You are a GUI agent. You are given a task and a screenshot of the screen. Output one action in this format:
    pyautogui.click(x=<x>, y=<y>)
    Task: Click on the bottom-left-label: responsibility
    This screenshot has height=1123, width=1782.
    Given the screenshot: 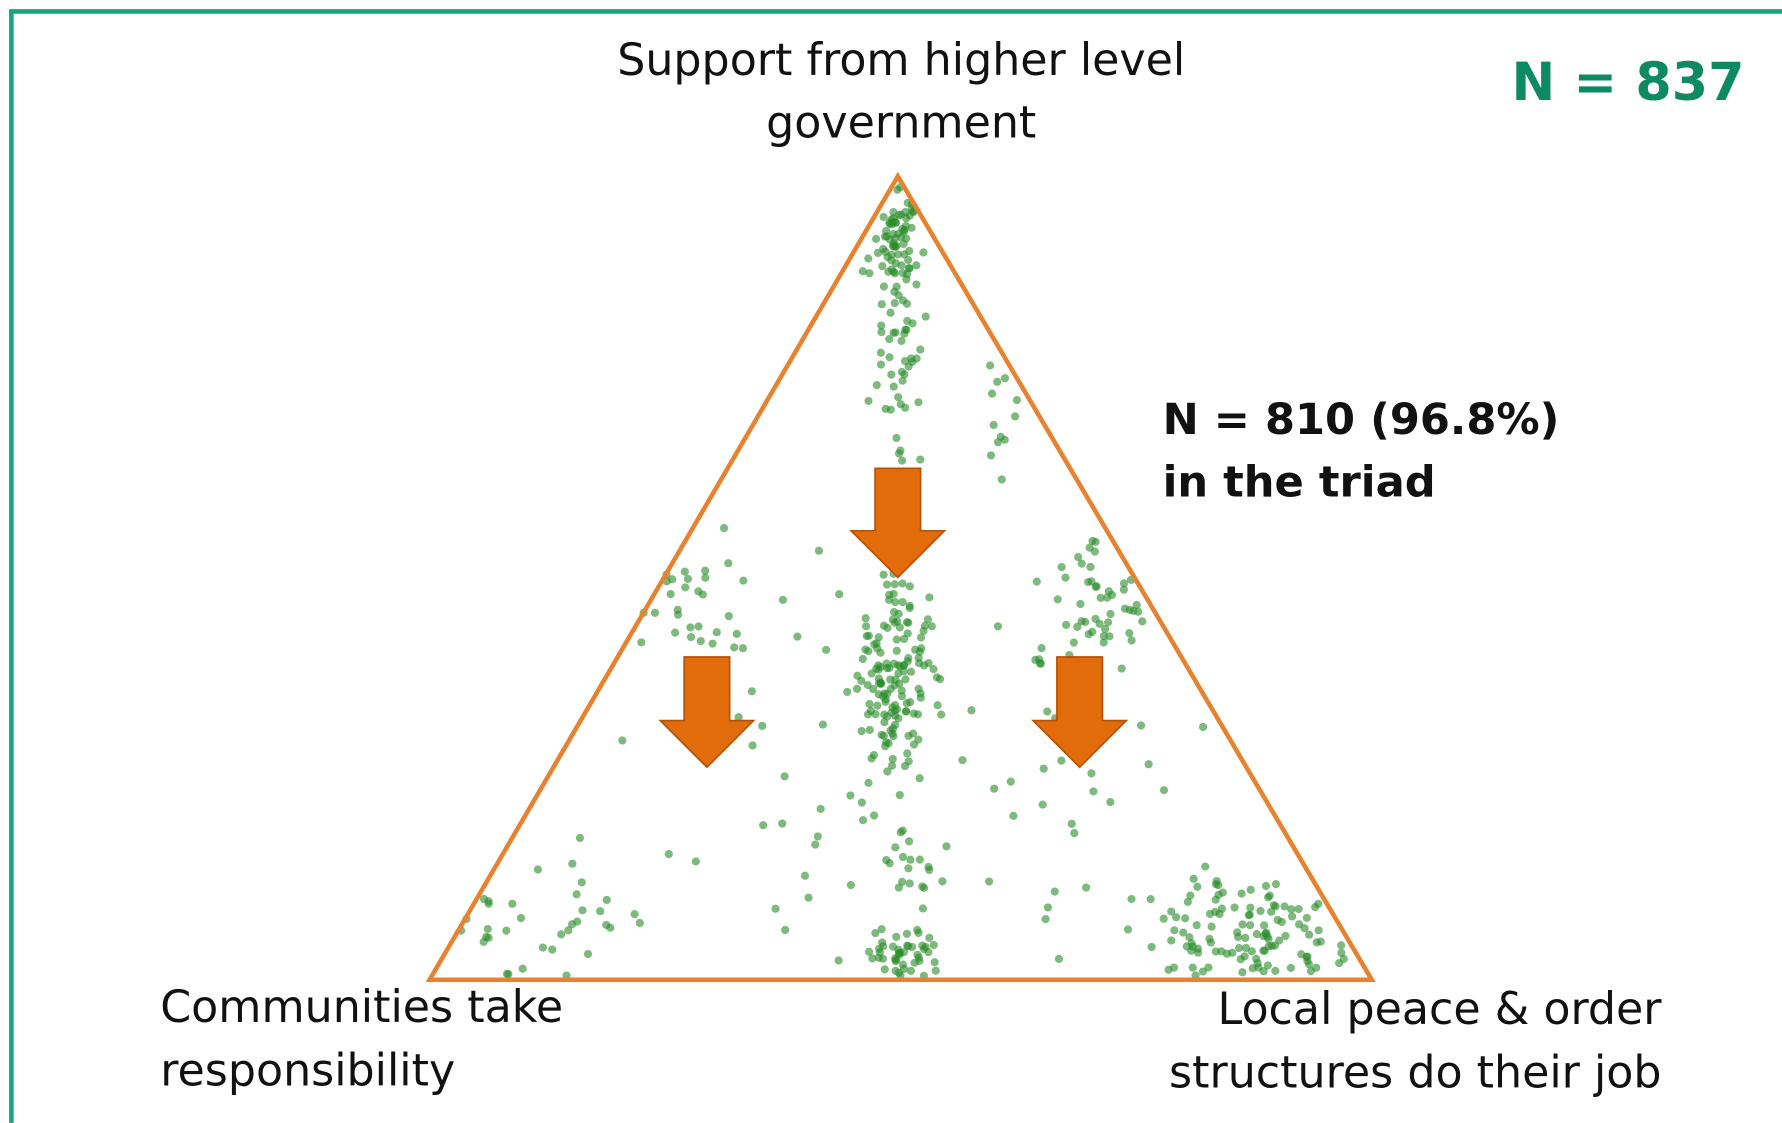 What is the action you would take?
    pyautogui.click(x=307, y=1070)
    